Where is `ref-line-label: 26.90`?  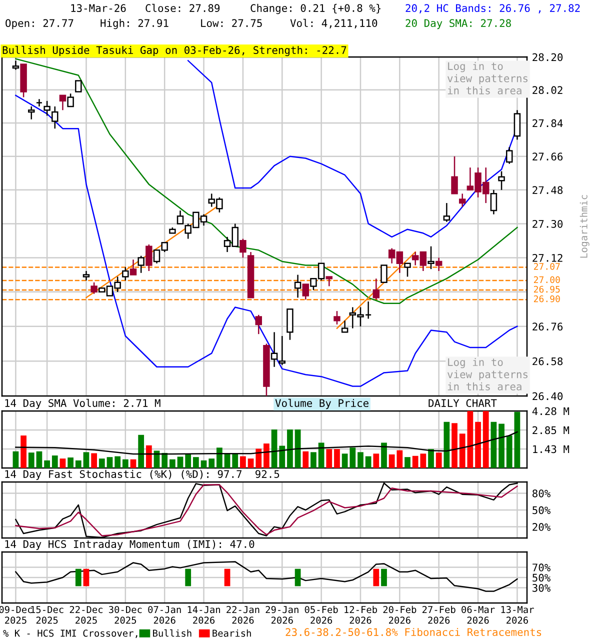 ref-line-label: 26.90 is located at coordinates (547, 298).